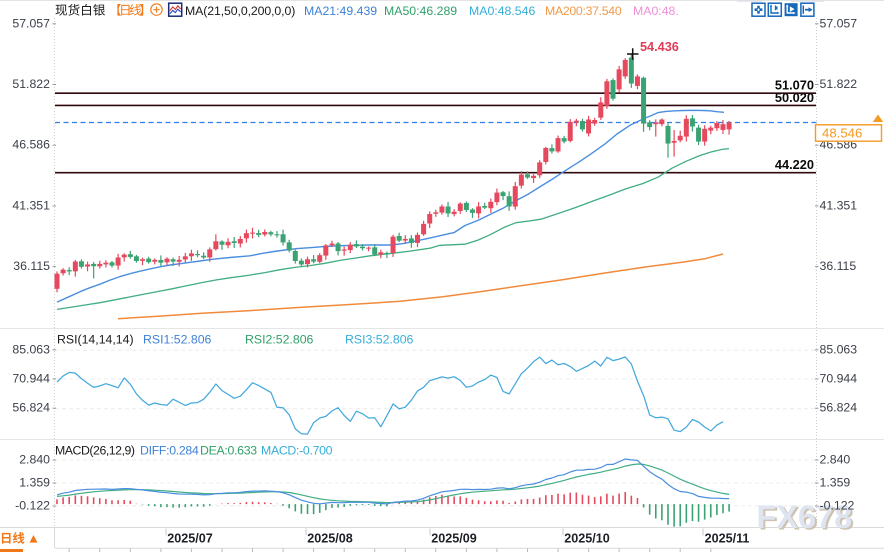  I want to click on svg-text: MA0:48.546, so click(502, 11).